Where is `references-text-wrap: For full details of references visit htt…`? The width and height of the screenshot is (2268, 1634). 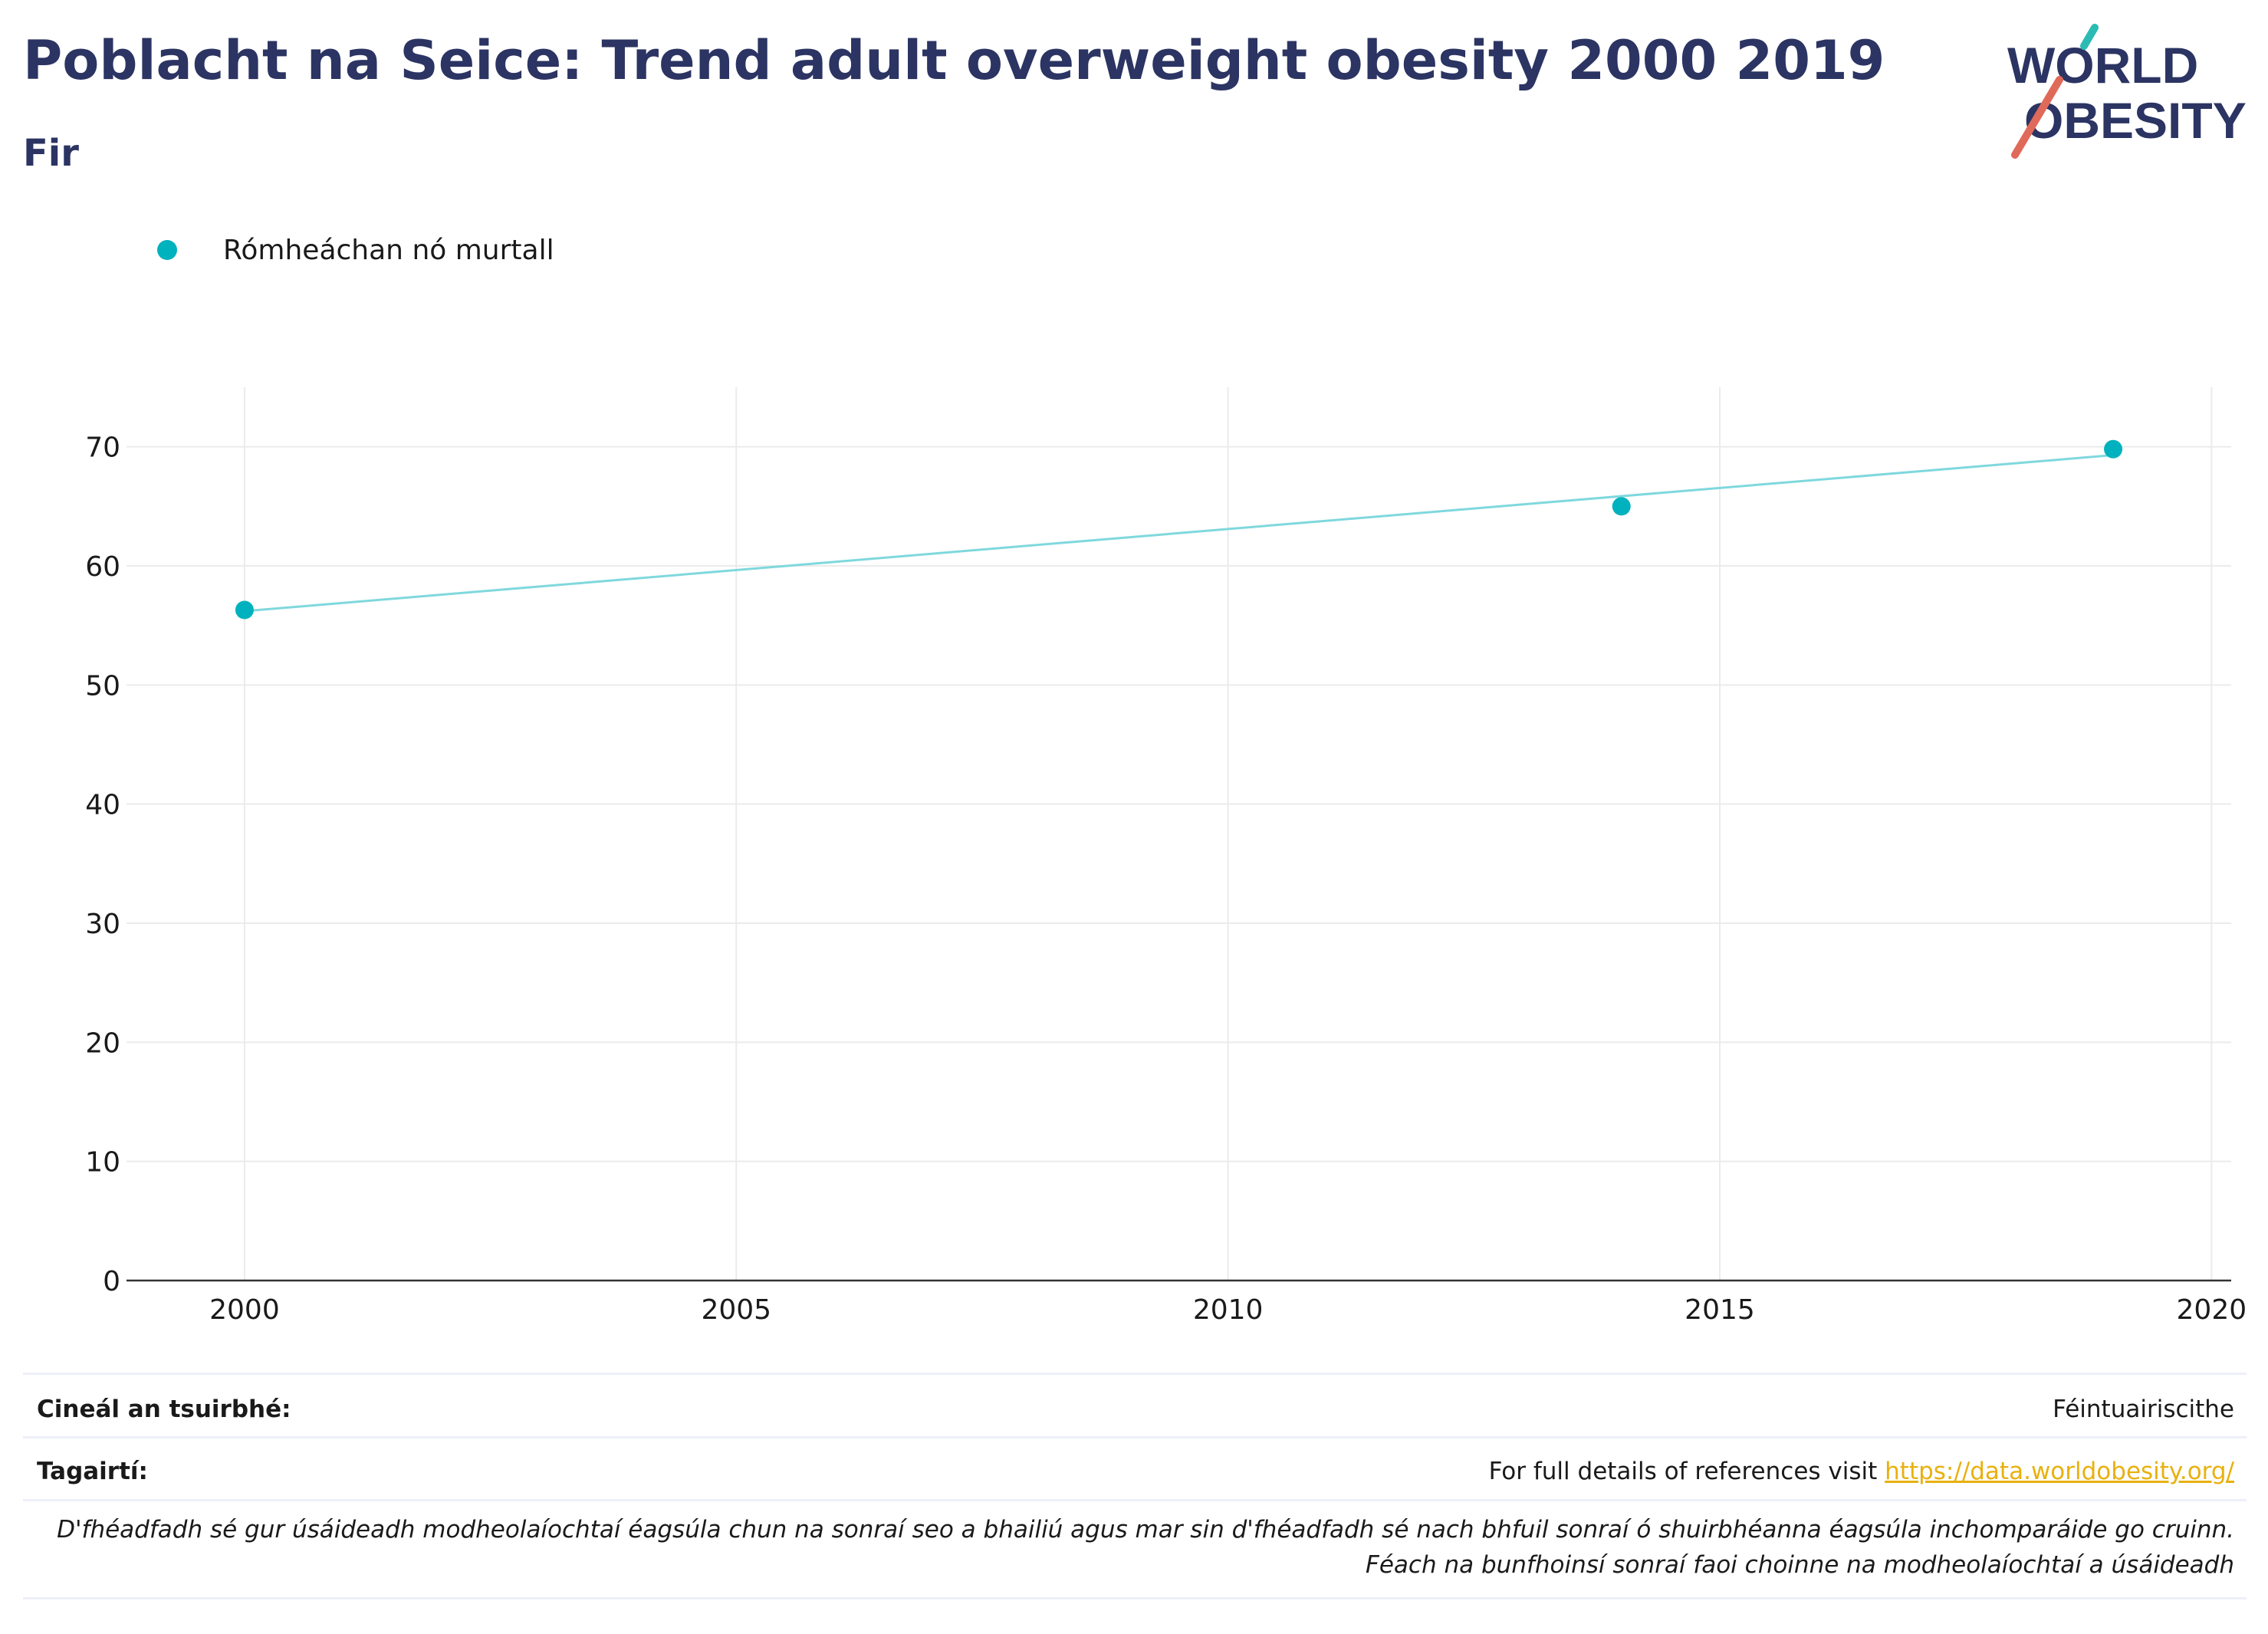 references-text-wrap: For full details of references visit htt… is located at coordinates (1861, 1472).